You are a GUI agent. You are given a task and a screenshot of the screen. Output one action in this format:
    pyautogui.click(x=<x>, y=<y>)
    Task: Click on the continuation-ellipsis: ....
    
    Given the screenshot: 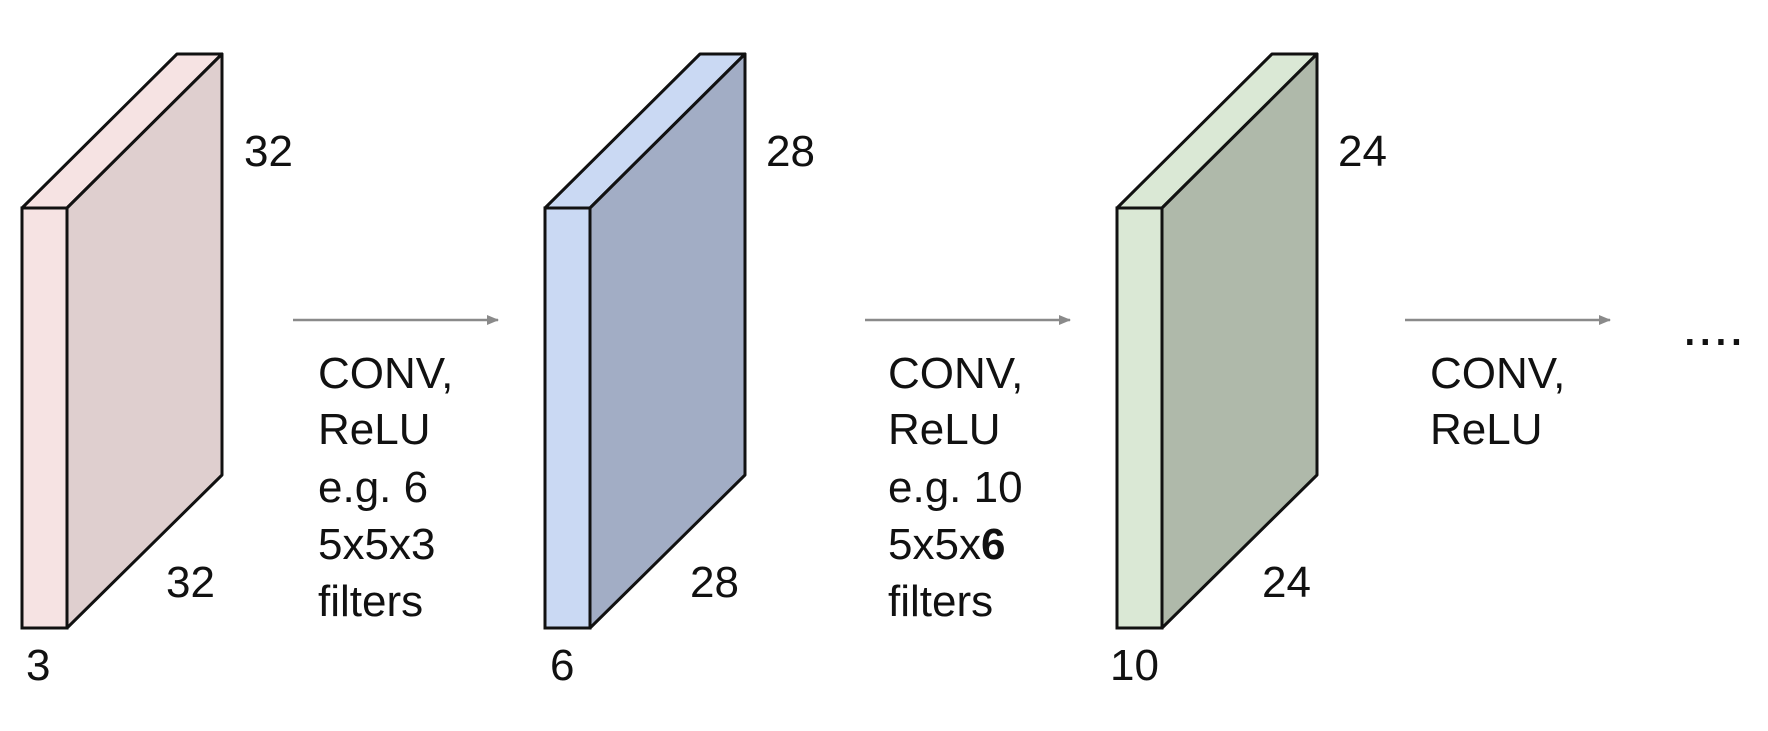 What is the action you would take?
    pyautogui.click(x=1713, y=325)
    